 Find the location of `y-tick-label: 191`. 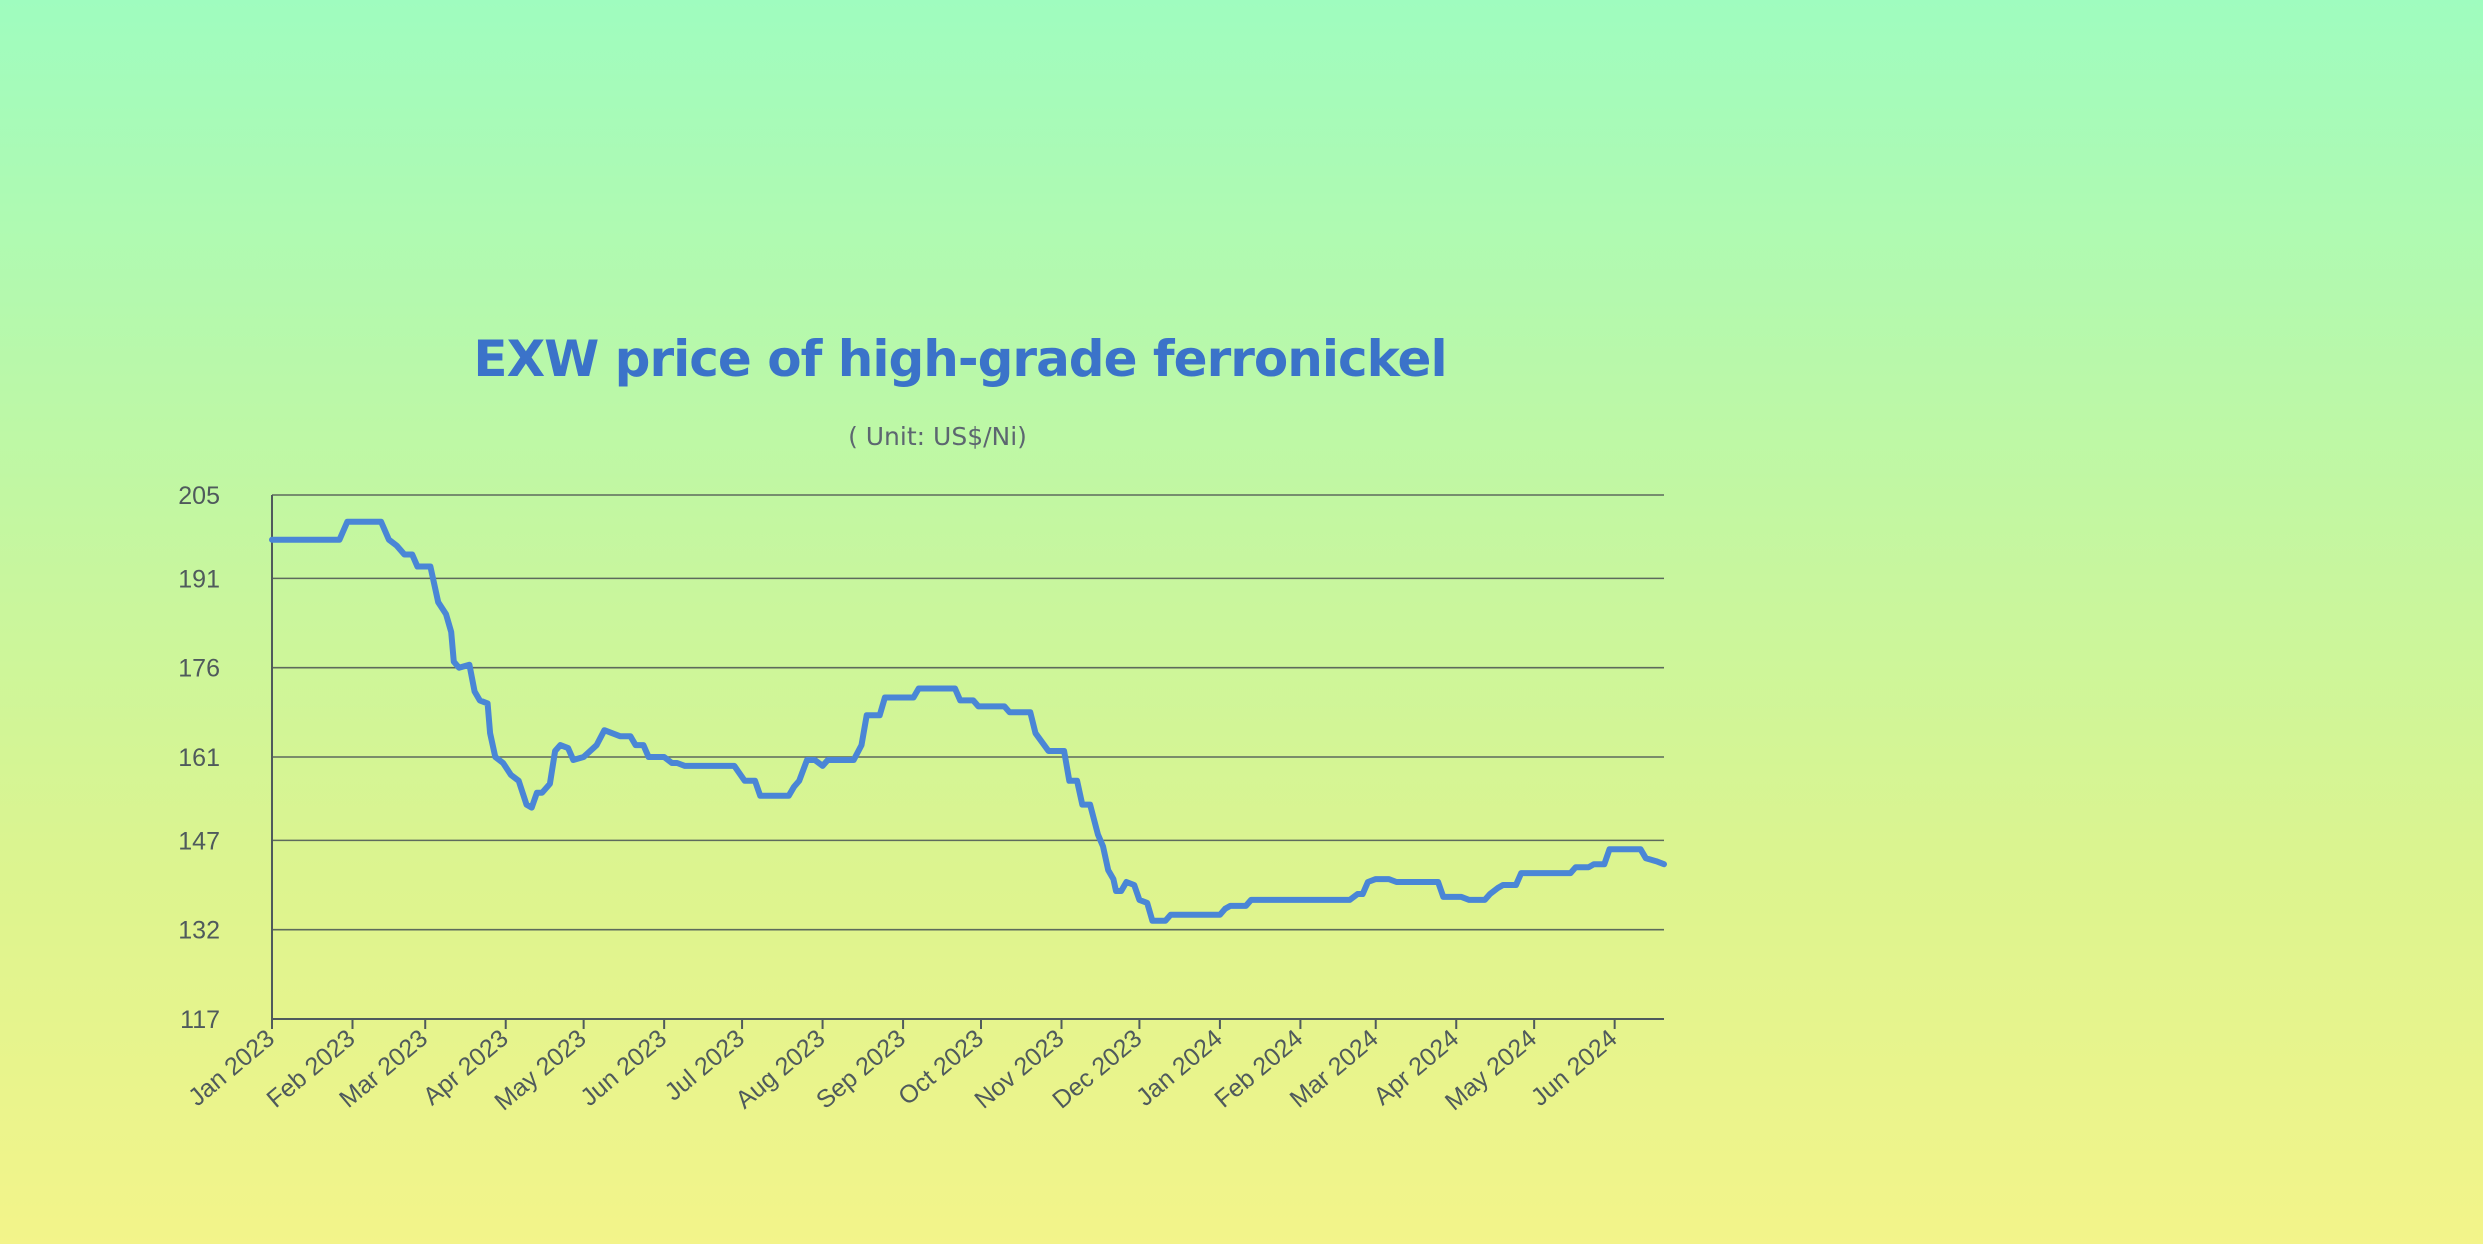

y-tick-label: 191 is located at coordinates (199, 579).